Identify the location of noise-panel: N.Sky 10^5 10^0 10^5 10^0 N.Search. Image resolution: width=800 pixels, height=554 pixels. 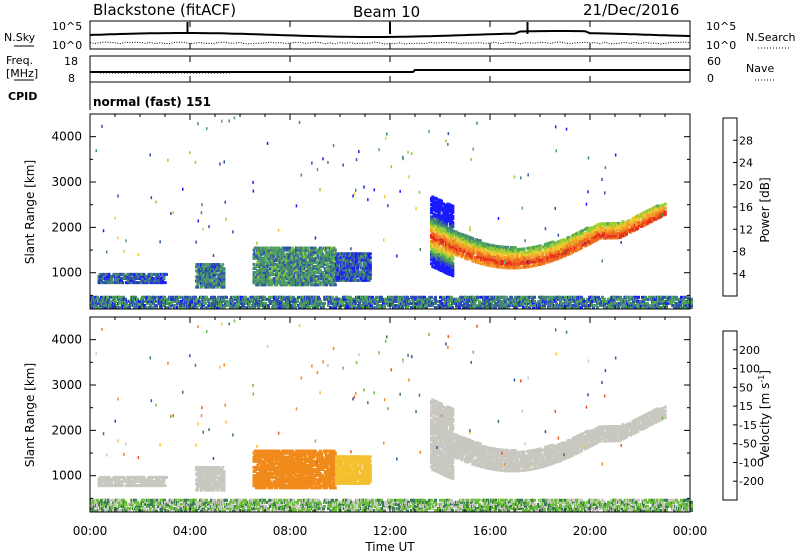
(400, 36).